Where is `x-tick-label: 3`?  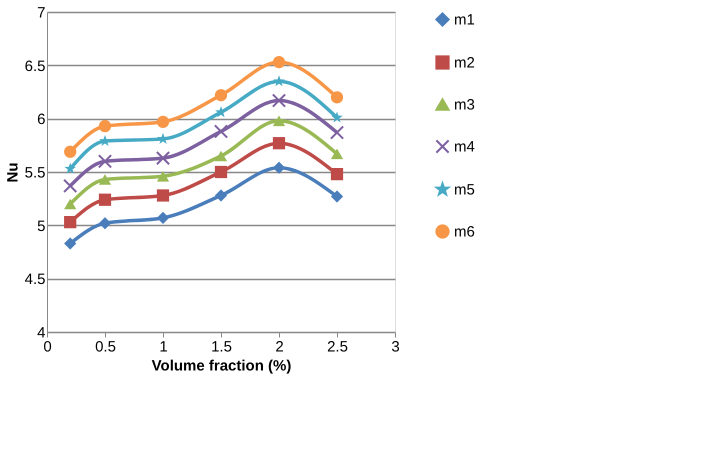 x-tick-label: 3 is located at coordinates (395, 347).